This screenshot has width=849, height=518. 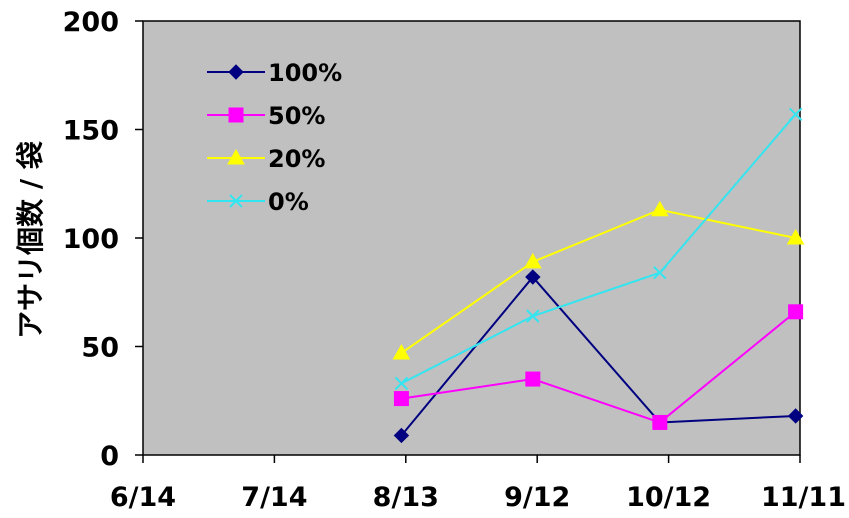 What do you see at coordinates (143, 497) in the screenshot?
I see `x-tick-label: 6/14` at bounding box center [143, 497].